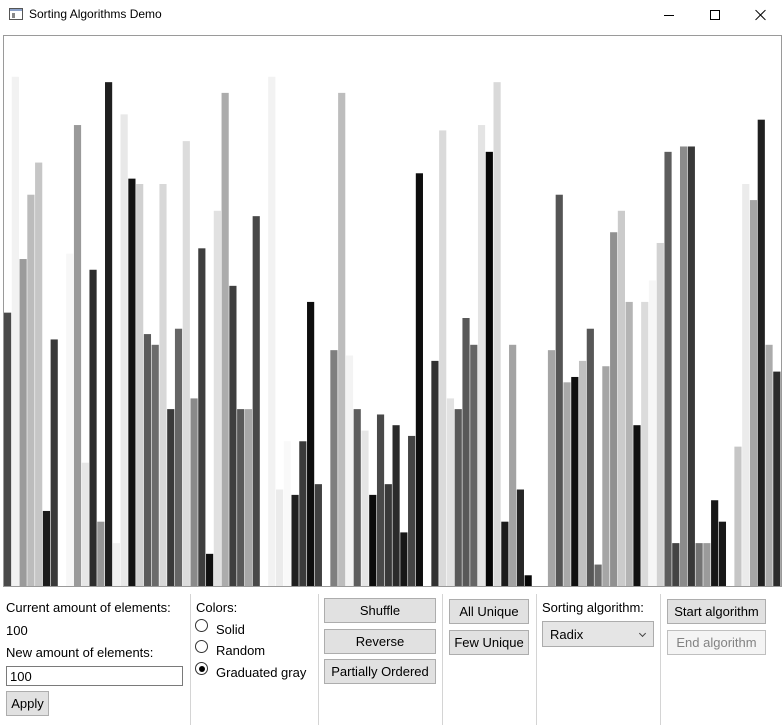 Image resolution: width=784 pixels, height=725 pixels. Describe the element at coordinates (716, 642) in the screenshot. I see `end-algorithm-button: End algorithm` at that location.